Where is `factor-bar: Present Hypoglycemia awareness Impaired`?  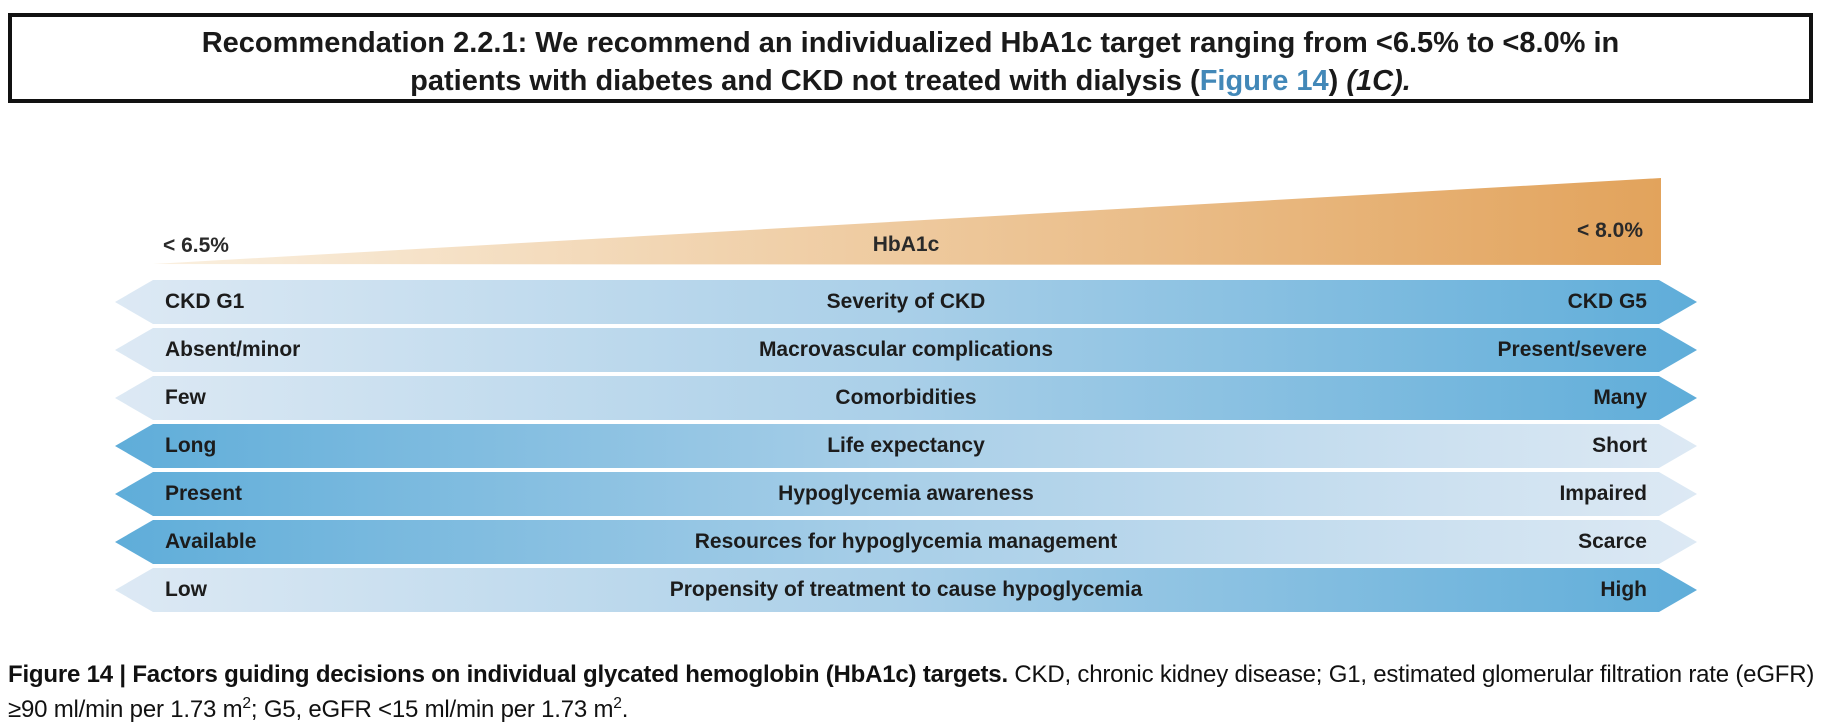
factor-bar: Present Hypoglycemia awareness Impaired is located at coordinates (906, 494).